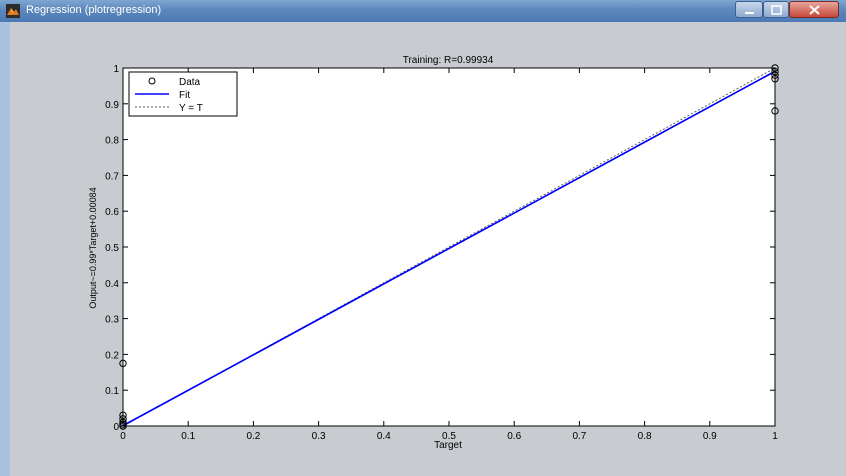 The width and height of the screenshot is (846, 476). What do you see at coordinates (579, 436) in the screenshot?
I see `x-tick-label: 0.7` at bounding box center [579, 436].